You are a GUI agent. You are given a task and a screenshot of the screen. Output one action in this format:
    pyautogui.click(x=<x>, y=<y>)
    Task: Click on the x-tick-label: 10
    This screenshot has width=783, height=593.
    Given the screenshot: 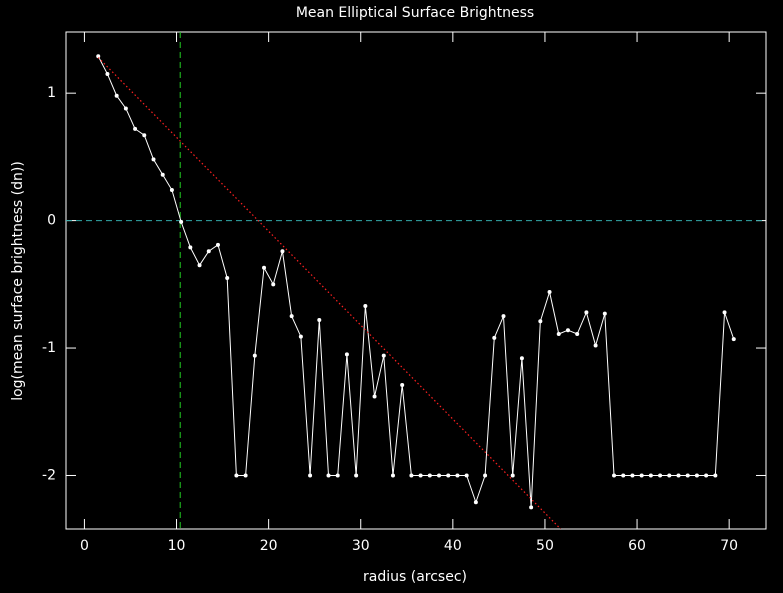 What is the action you would take?
    pyautogui.click(x=177, y=546)
    